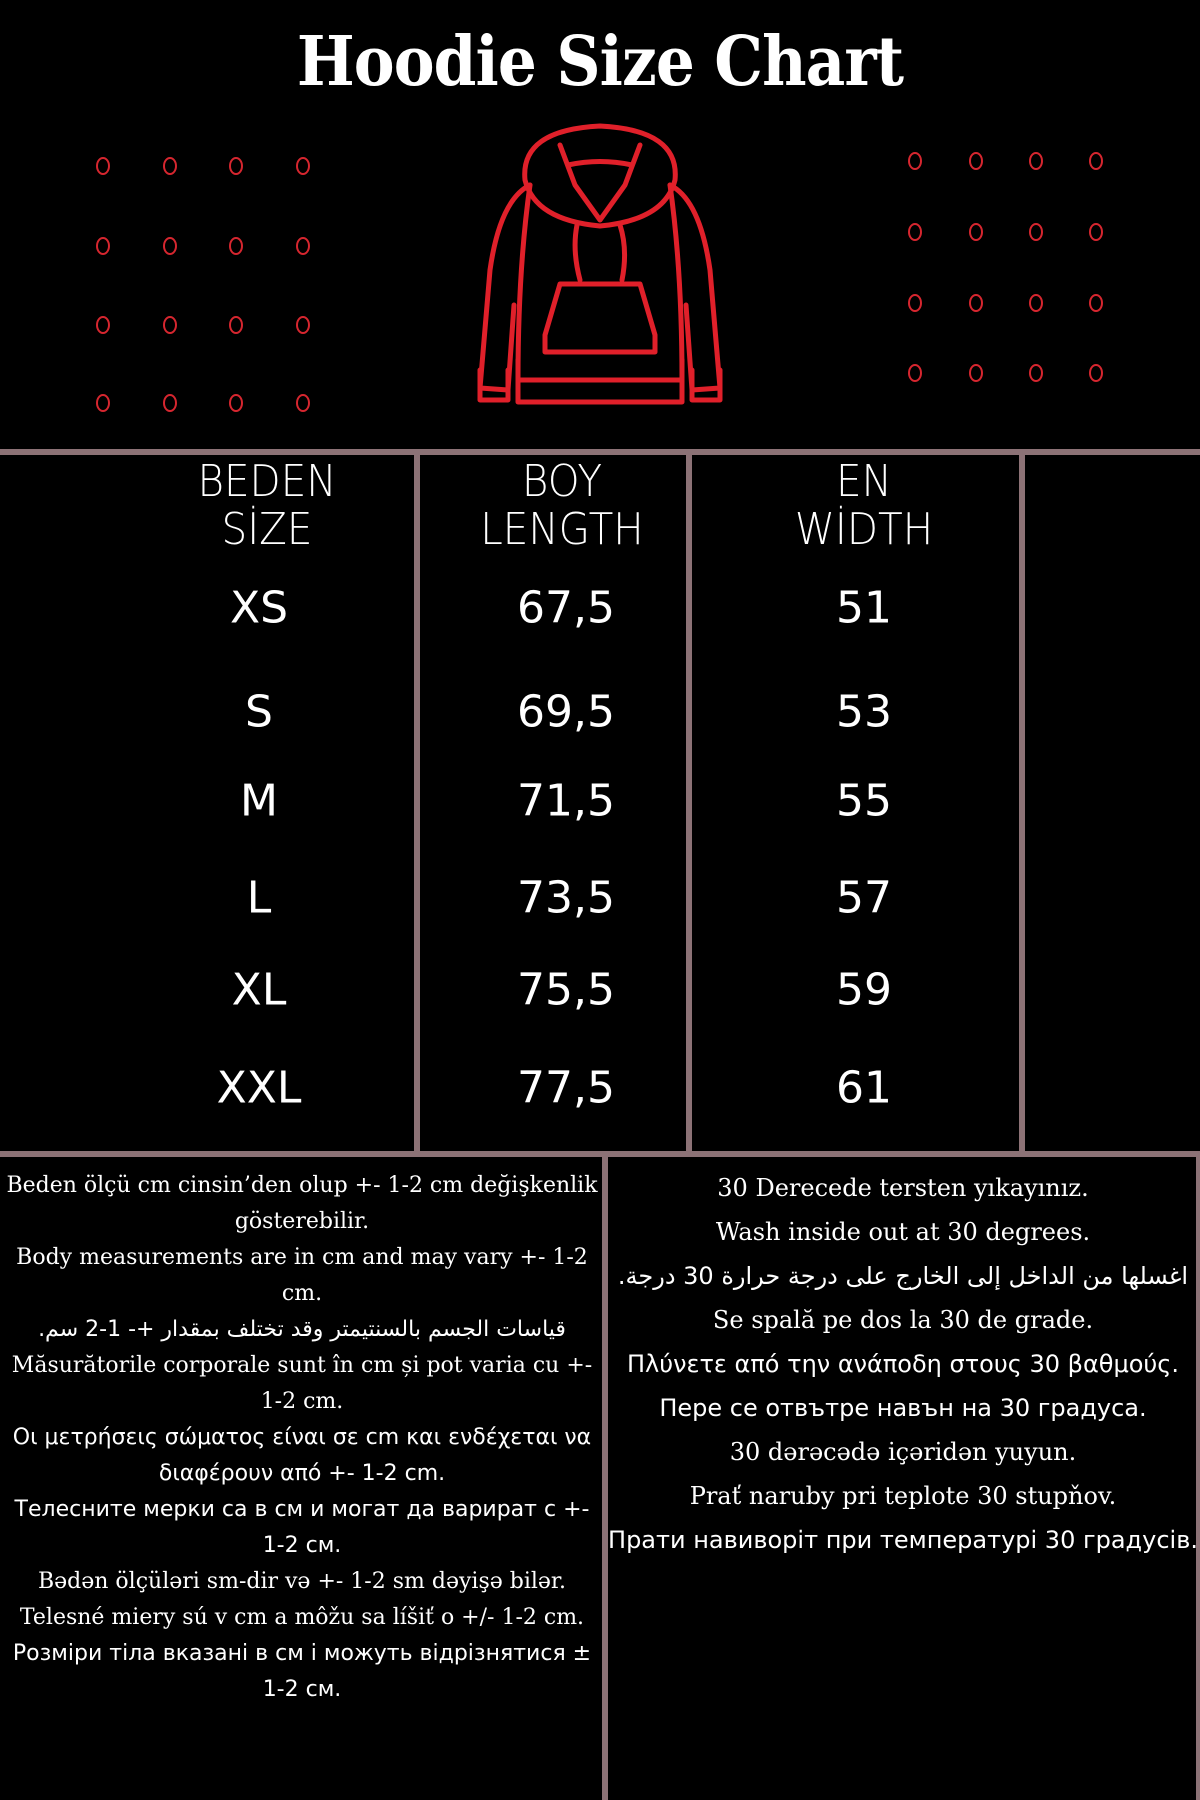 The width and height of the screenshot is (1200, 1800). What do you see at coordinates (864, 1088) in the screenshot?
I see `table-cell-width: 61` at bounding box center [864, 1088].